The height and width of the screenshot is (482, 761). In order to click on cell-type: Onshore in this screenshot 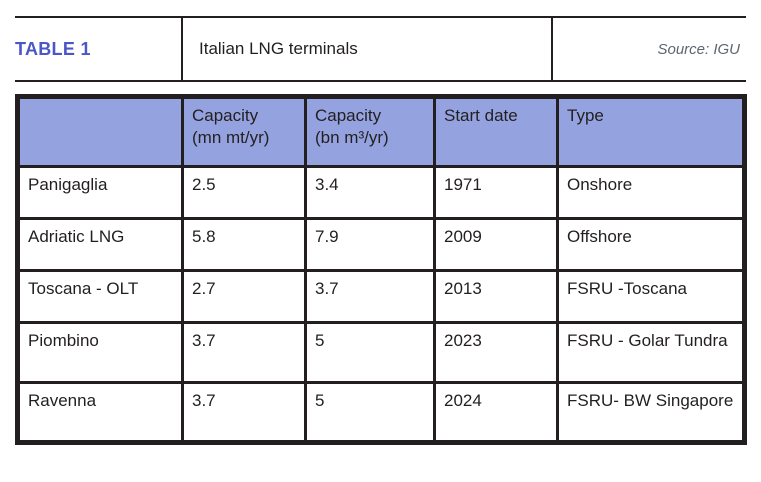, I will do `click(651, 192)`.